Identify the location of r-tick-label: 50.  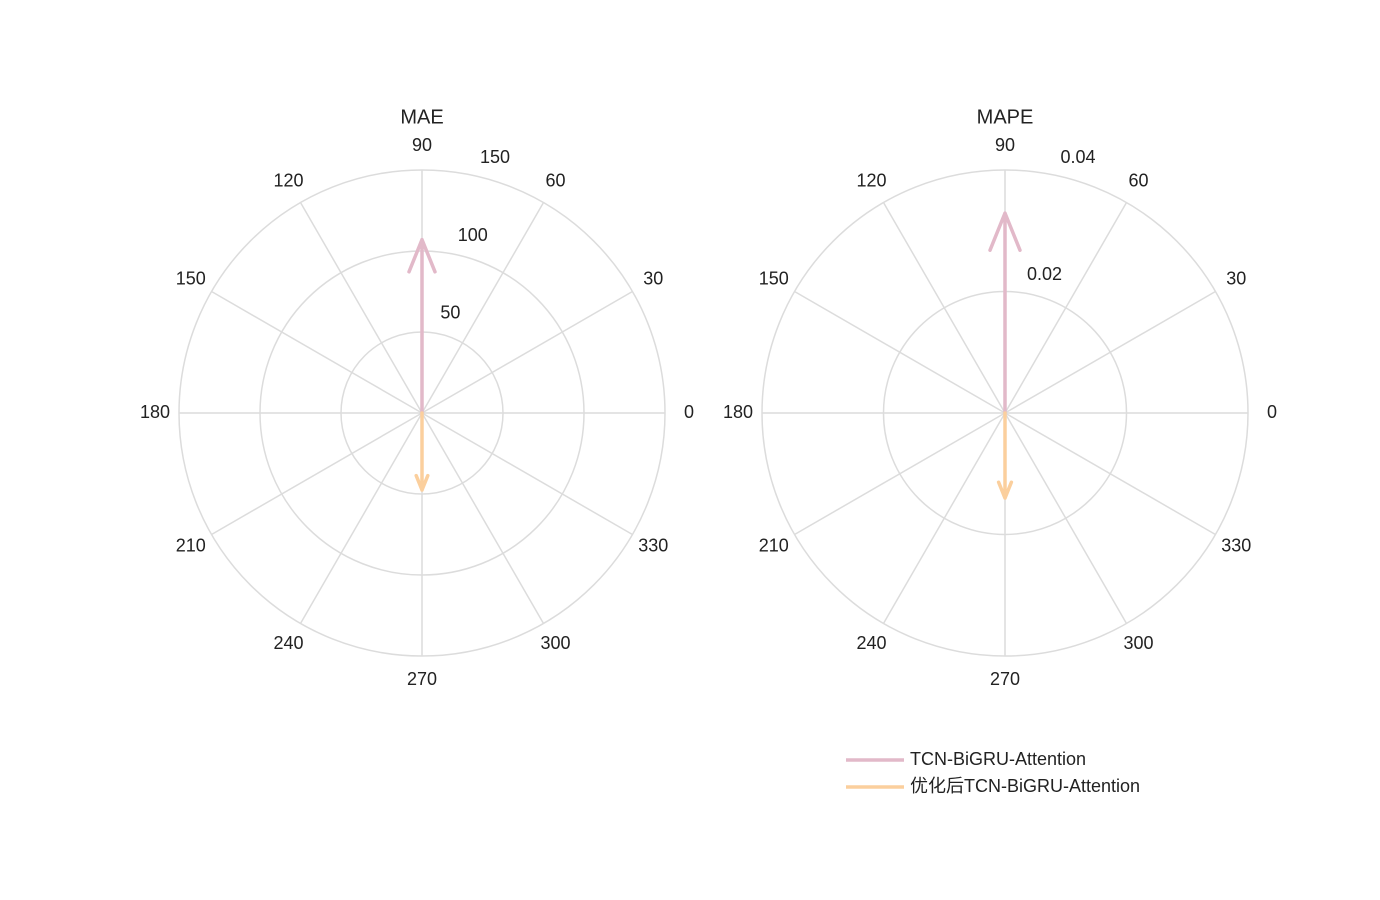
(450, 313).